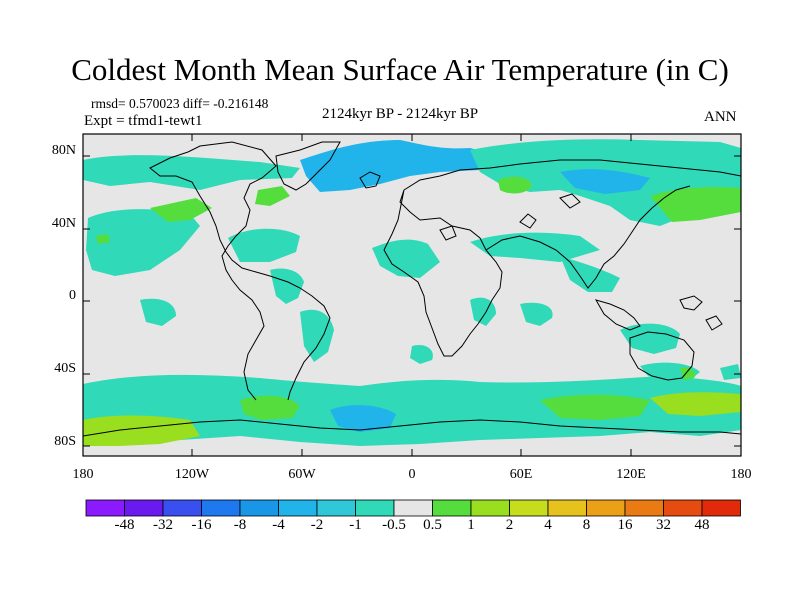 Image resolution: width=800 pixels, height=600 pixels. What do you see at coordinates (394, 525) in the screenshot?
I see `colorbar-label: -0.5` at bounding box center [394, 525].